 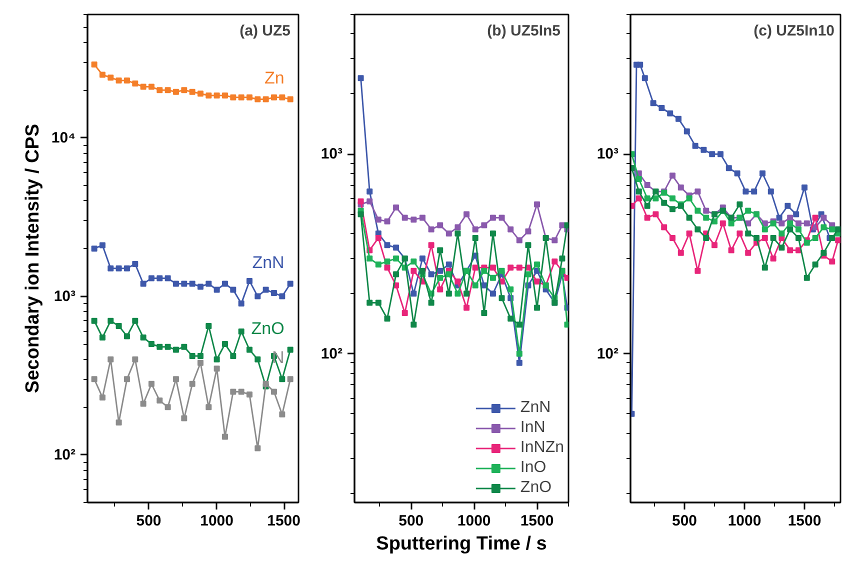 I want to click on y-tick-label: 10⁴, so click(x=63, y=137).